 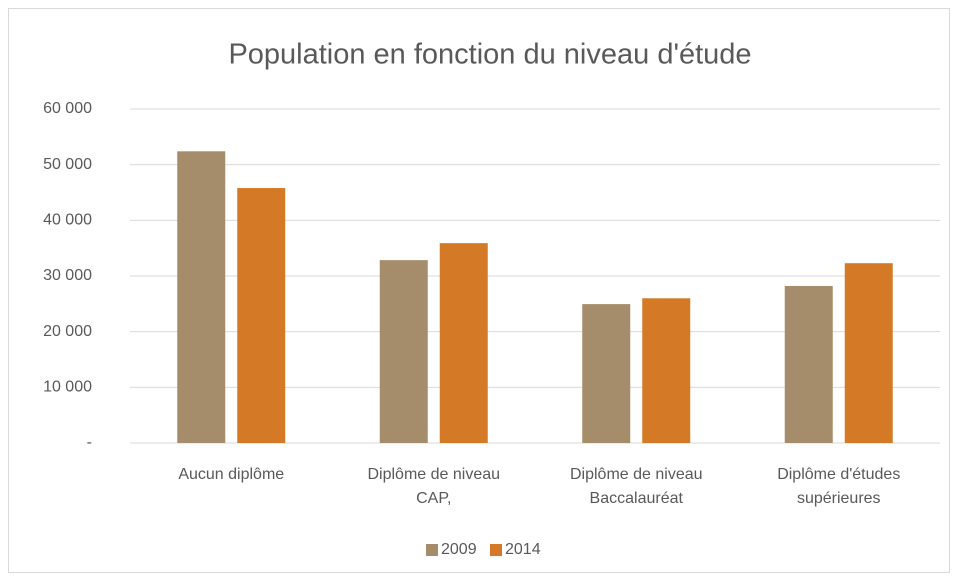 What do you see at coordinates (523, 549) in the screenshot?
I see `legend-label: 2014` at bounding box center [523, 549].